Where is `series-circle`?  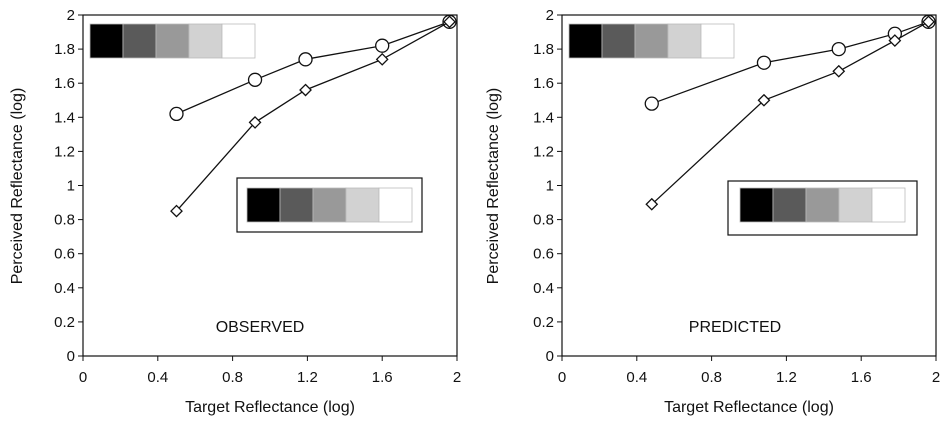 series-circle is located at coordinates (313, 68).